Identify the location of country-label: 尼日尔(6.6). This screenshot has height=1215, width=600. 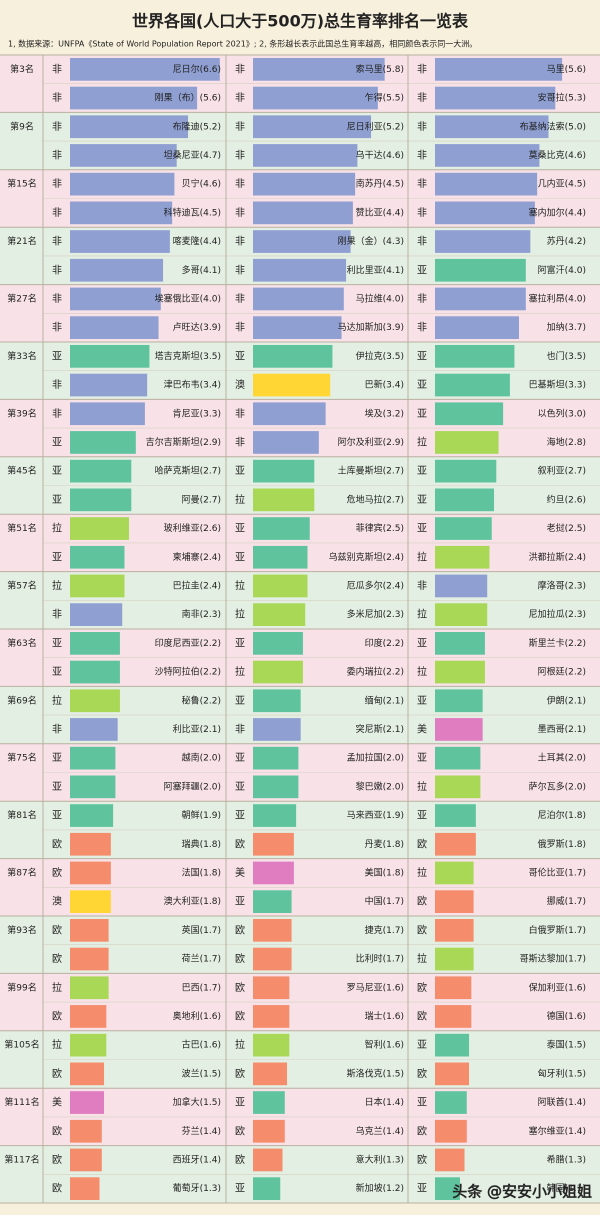
(197, 69).